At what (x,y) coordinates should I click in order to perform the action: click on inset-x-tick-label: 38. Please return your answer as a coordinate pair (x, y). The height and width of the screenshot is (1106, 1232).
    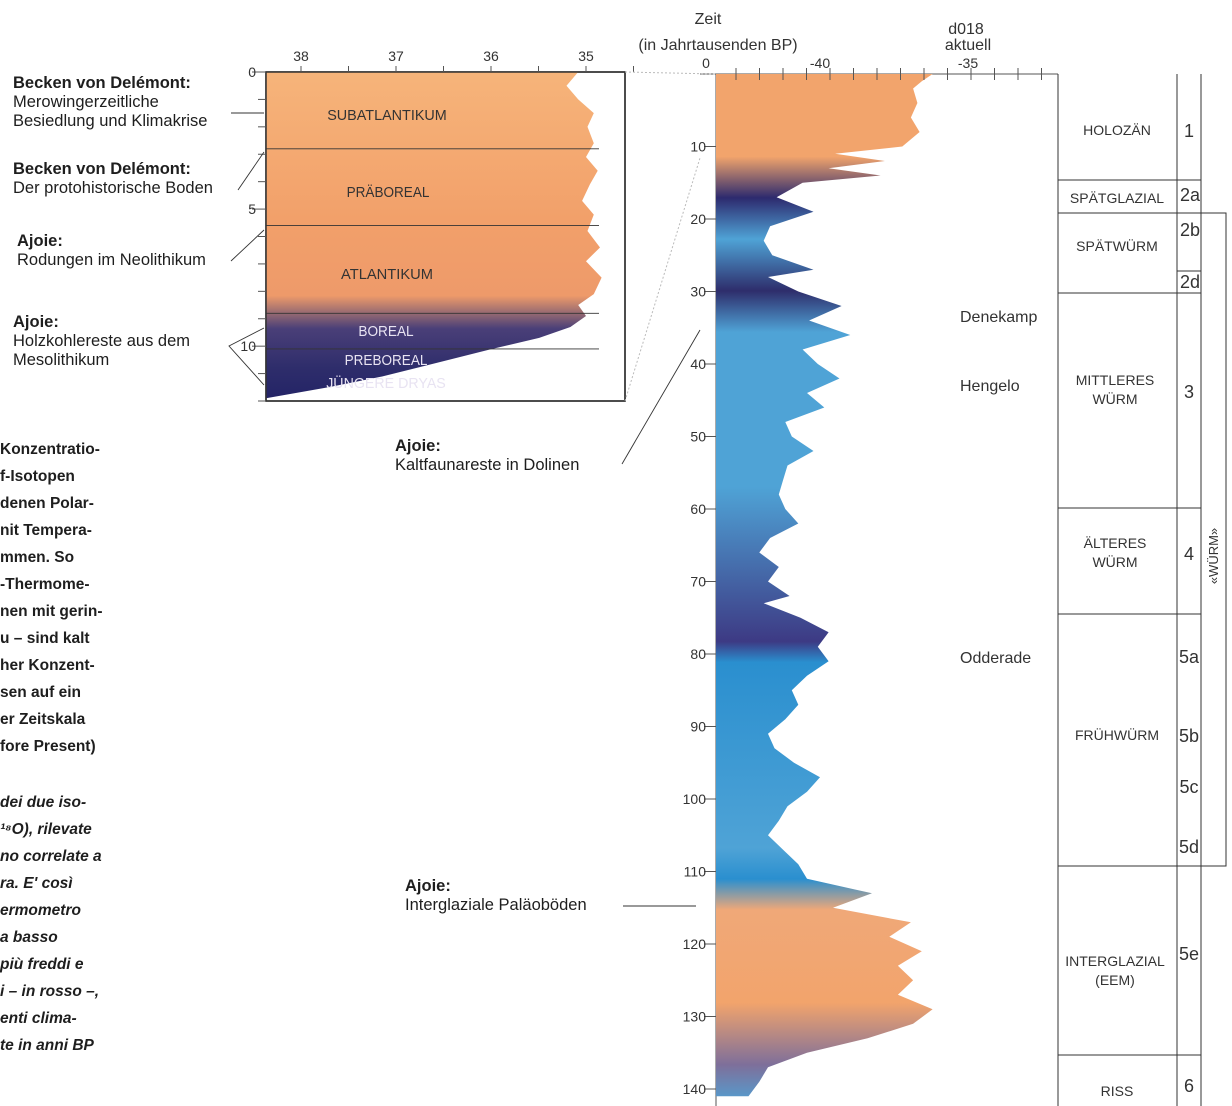
    Looking at the image, I should click on (301, 56).